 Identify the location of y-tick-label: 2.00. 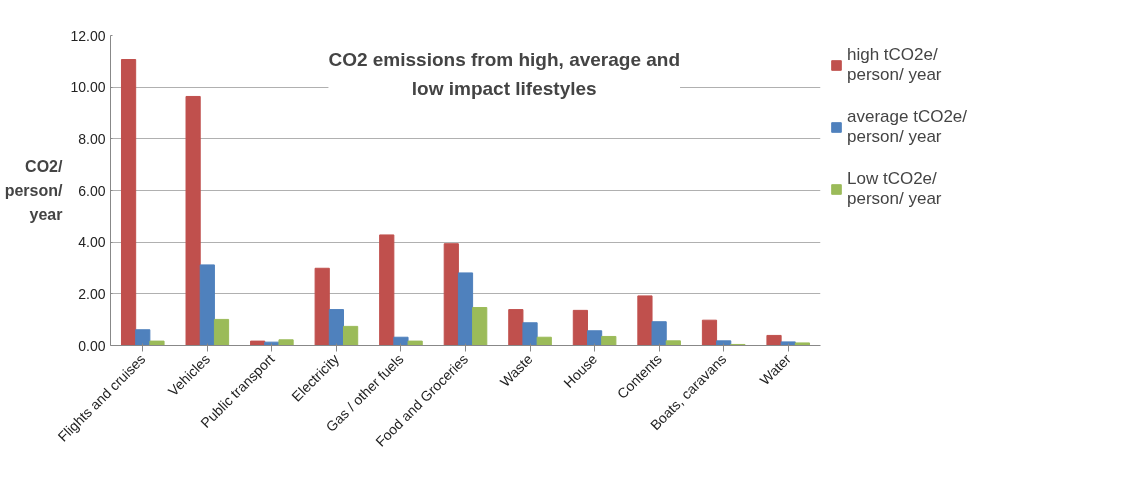
(92, 293).